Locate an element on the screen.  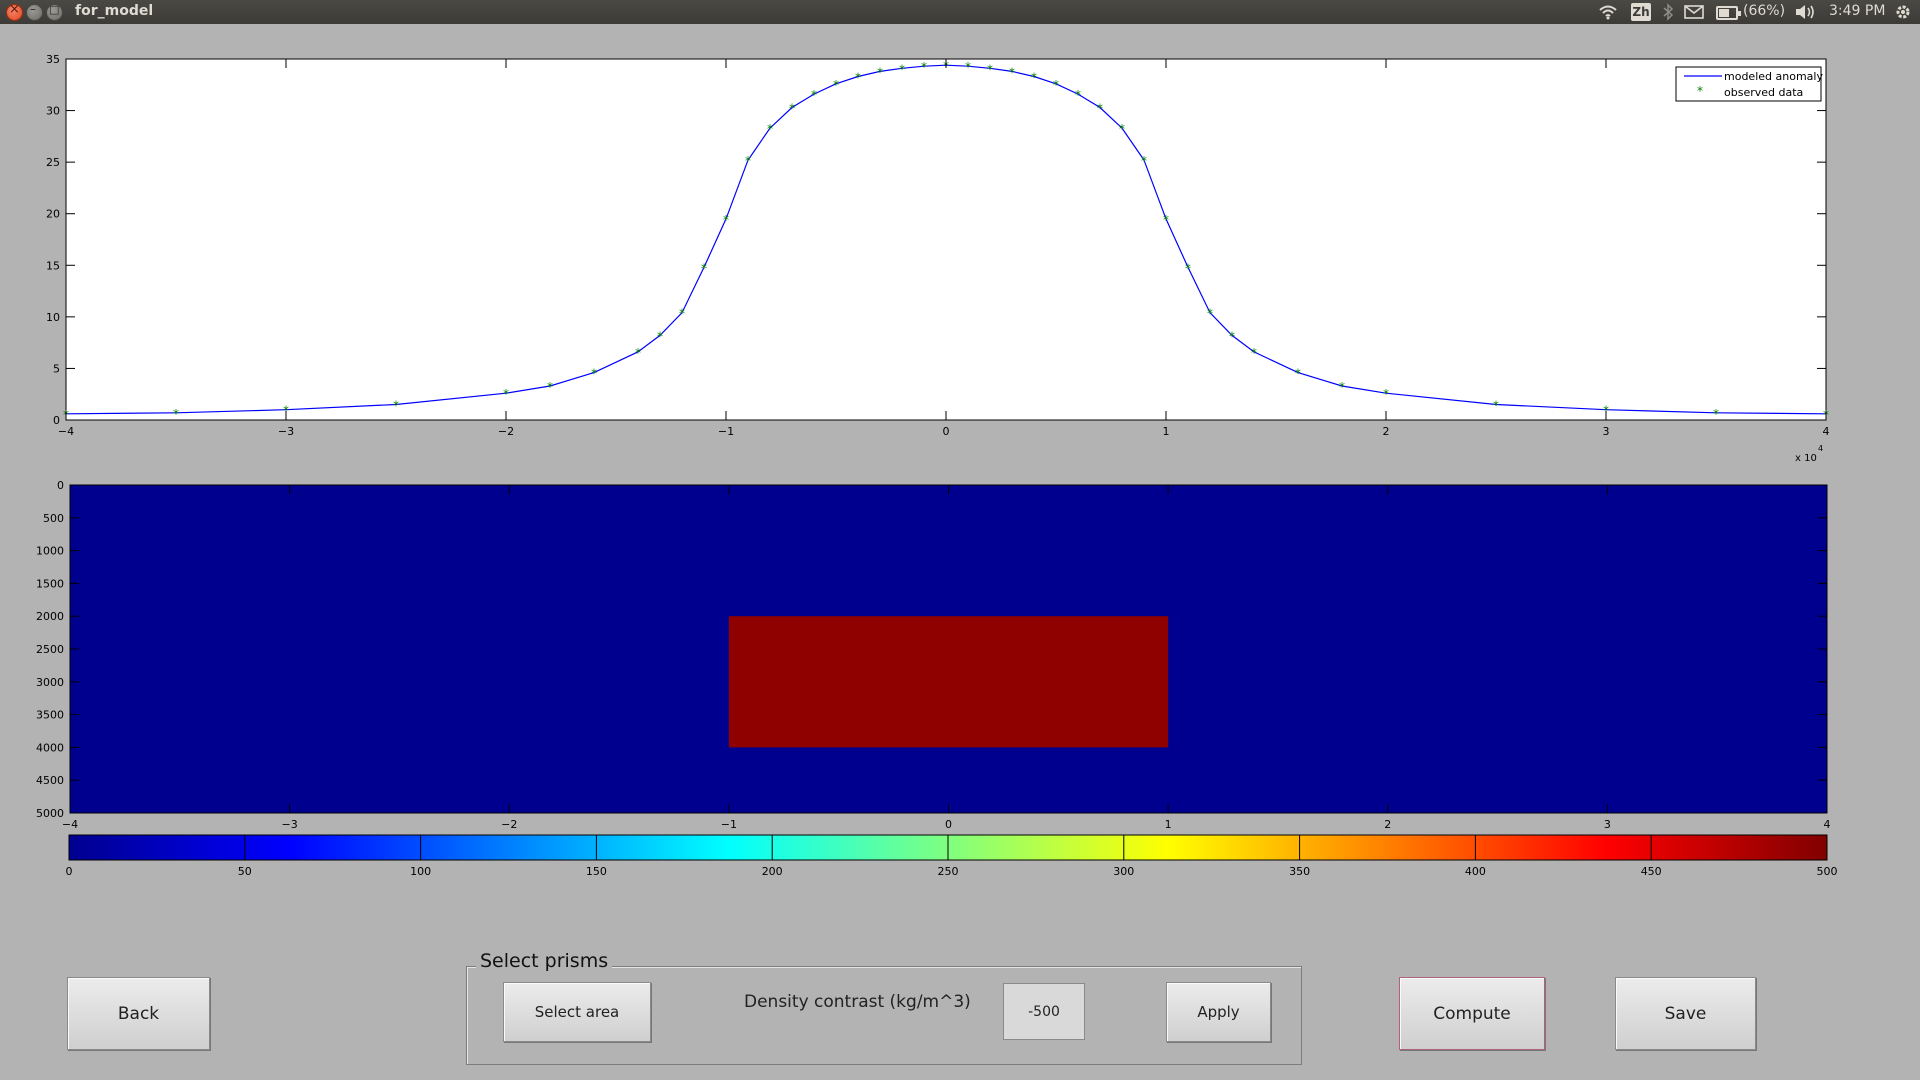
x-tick-label: 2 is located at coordinates (1386, 431).